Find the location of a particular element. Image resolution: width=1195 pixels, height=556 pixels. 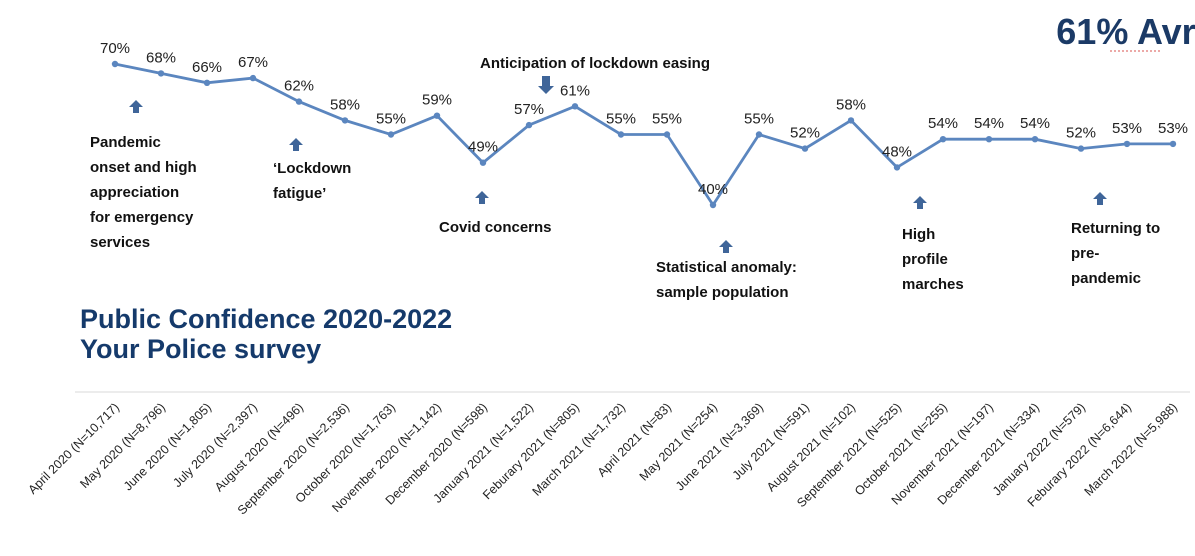

annotation: Anticipation of lockdown easing is located at coordinates (595, 74).